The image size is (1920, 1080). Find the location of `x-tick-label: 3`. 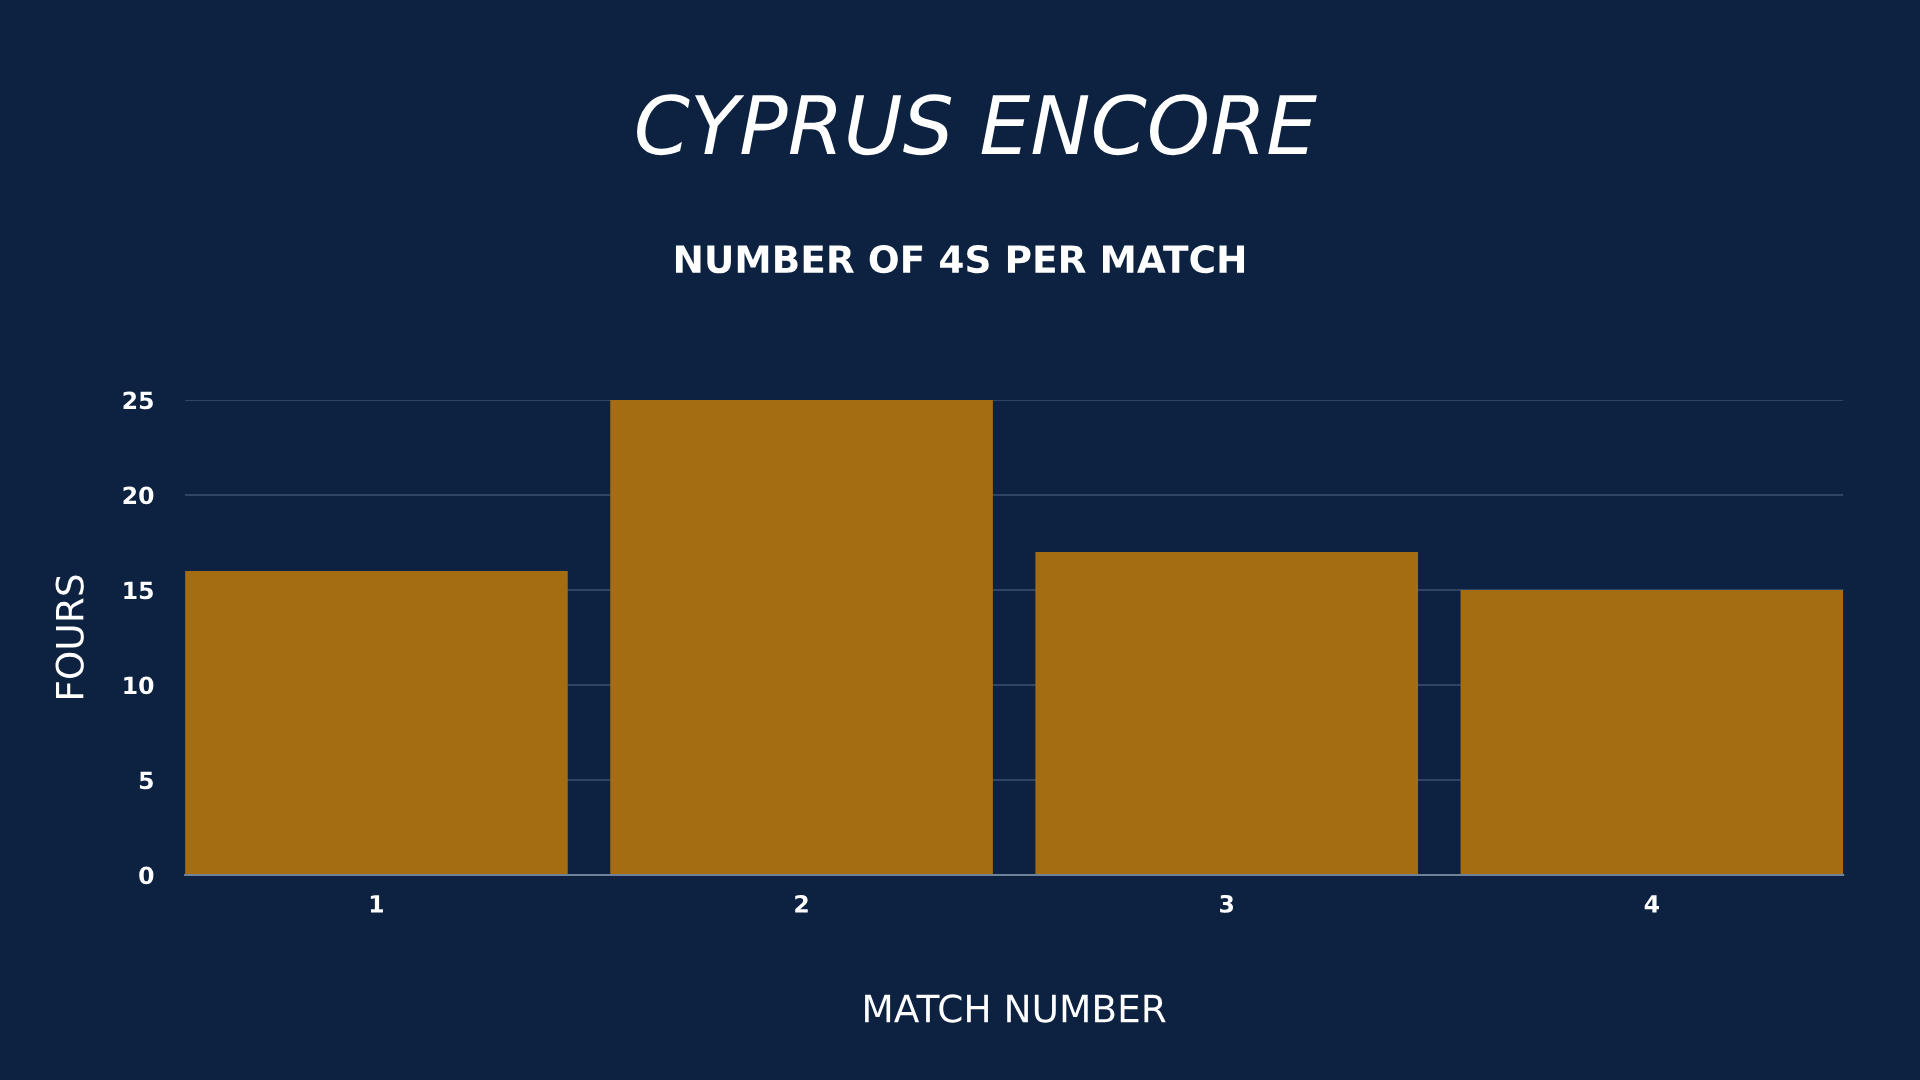

x-tick-label: 3 is located at coordinates (1227, 903).